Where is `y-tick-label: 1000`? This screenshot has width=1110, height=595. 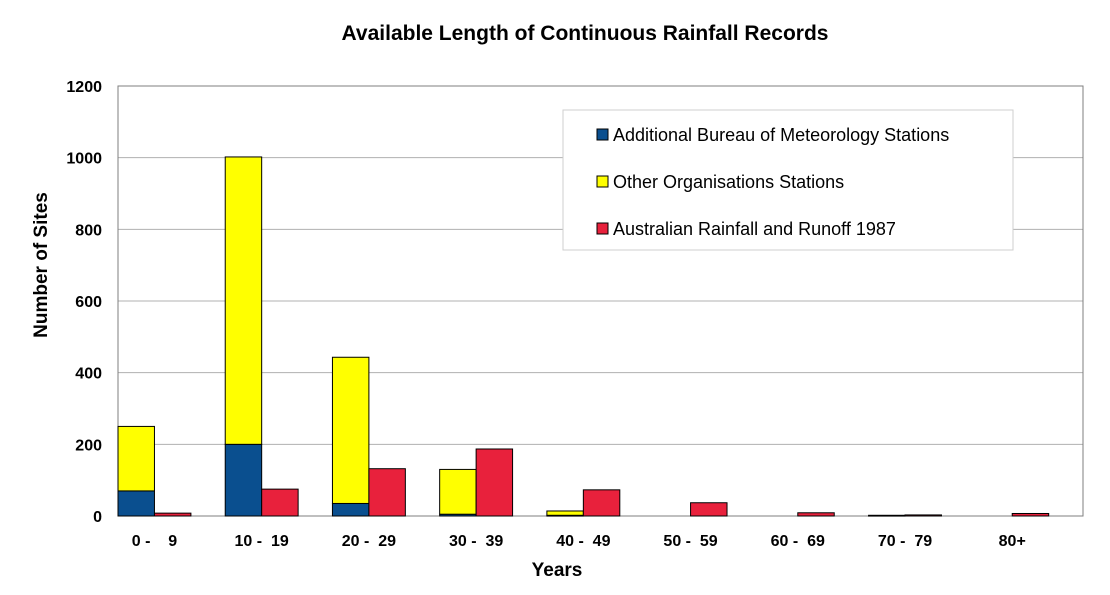
y-tick-label: 1000 is located at coordinates (84, 159).